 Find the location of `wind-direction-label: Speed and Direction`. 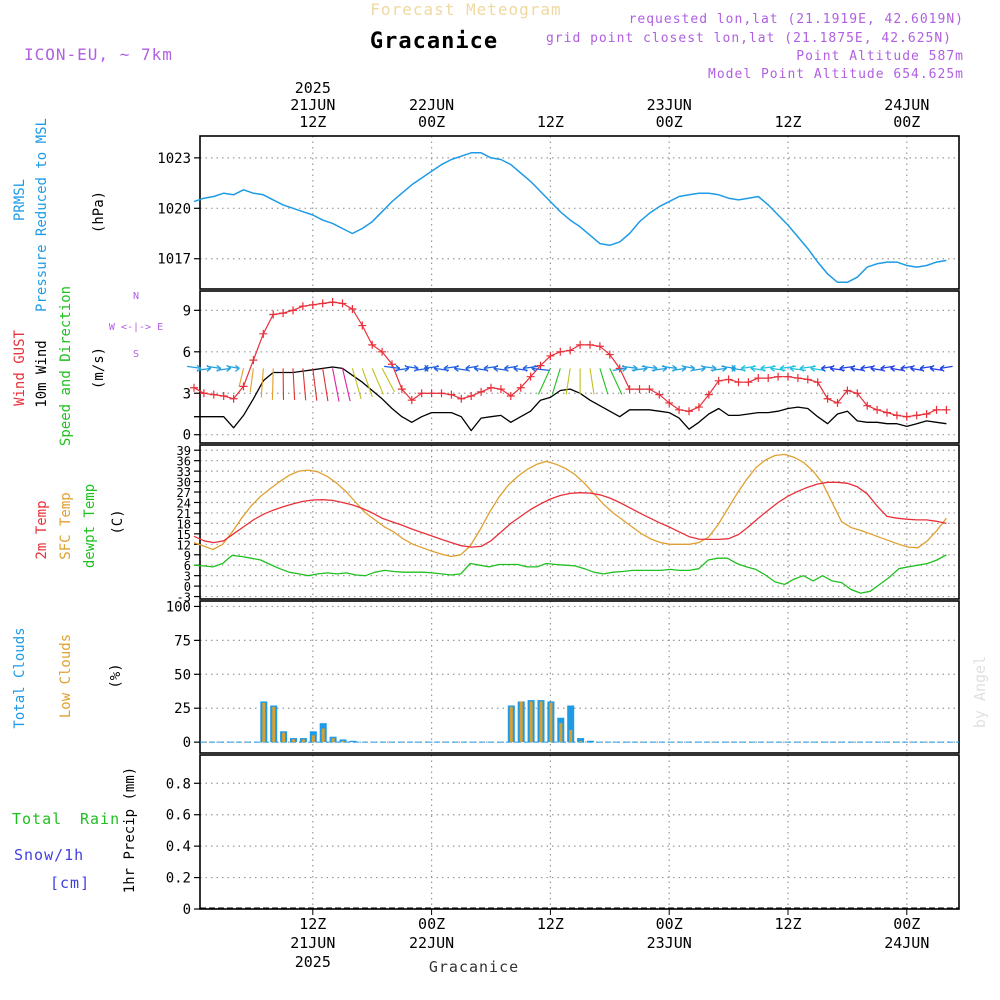

wind-direction-label: Speed and Direction is located at coordinates (66, 366).